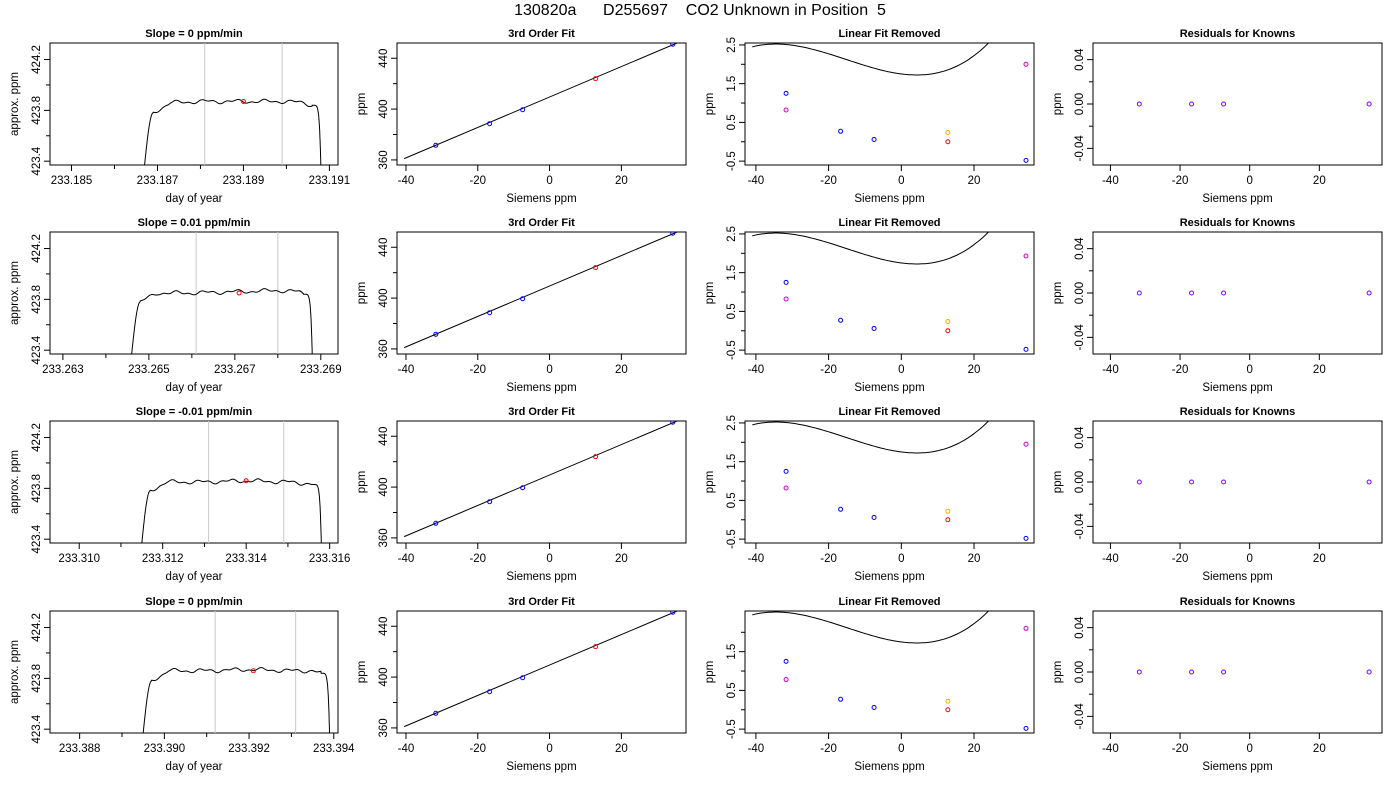 This screenshot has width=1400, height=800. What do you see at coordinates (871, 627) in the screenshot?
I see `fit-curve` at bounding box center [871, 627].